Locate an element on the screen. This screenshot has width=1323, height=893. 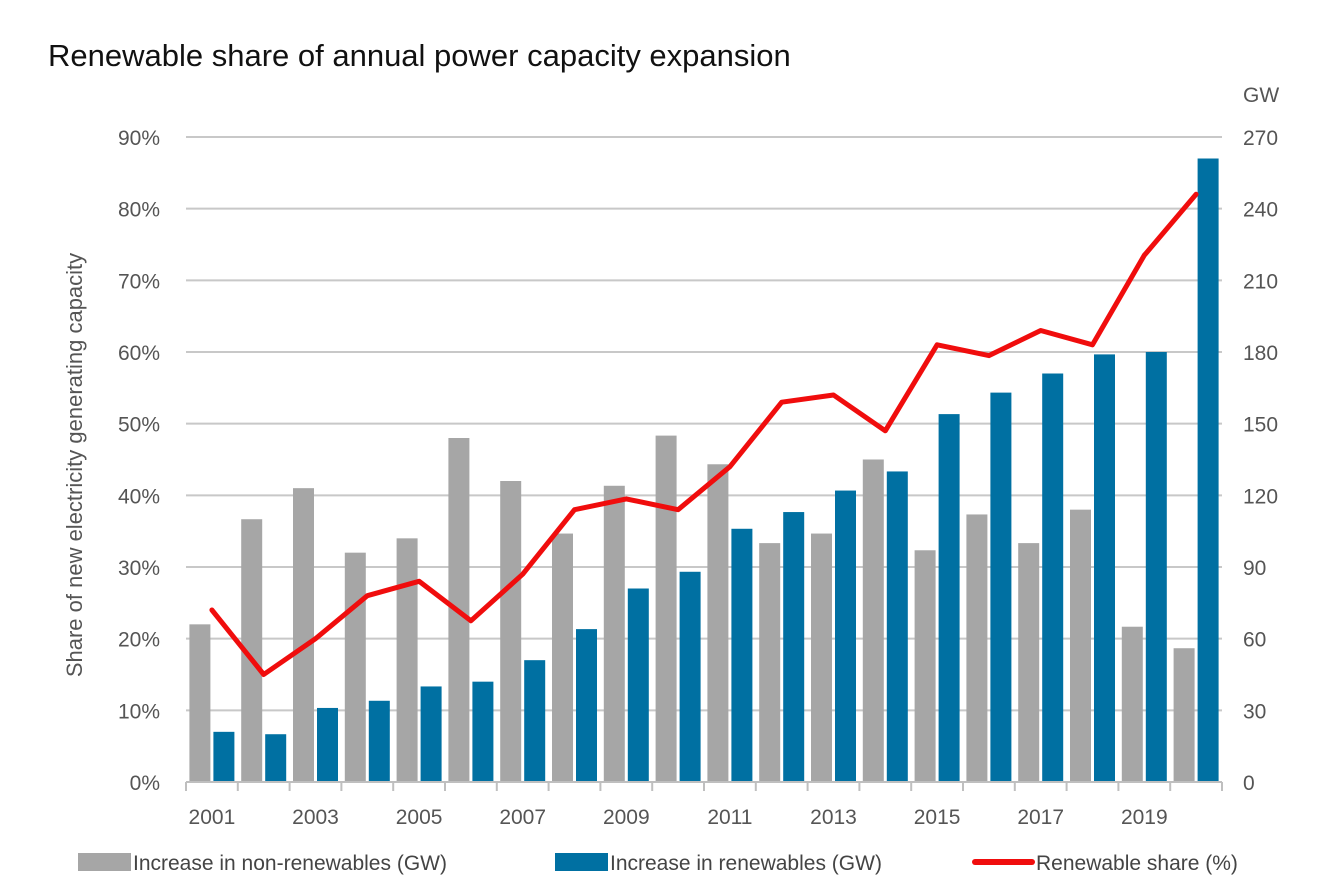
left-tick-label: 20% is located at coordinates (139, 640).